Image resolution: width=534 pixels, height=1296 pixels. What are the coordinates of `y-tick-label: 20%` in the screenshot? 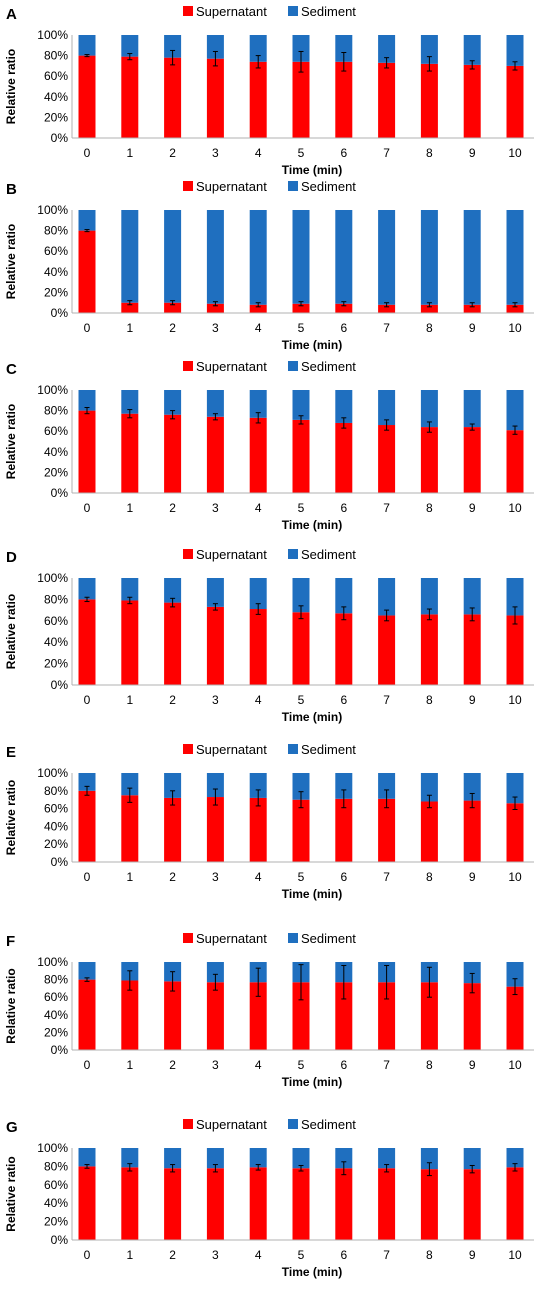 It's located at (56, 292).